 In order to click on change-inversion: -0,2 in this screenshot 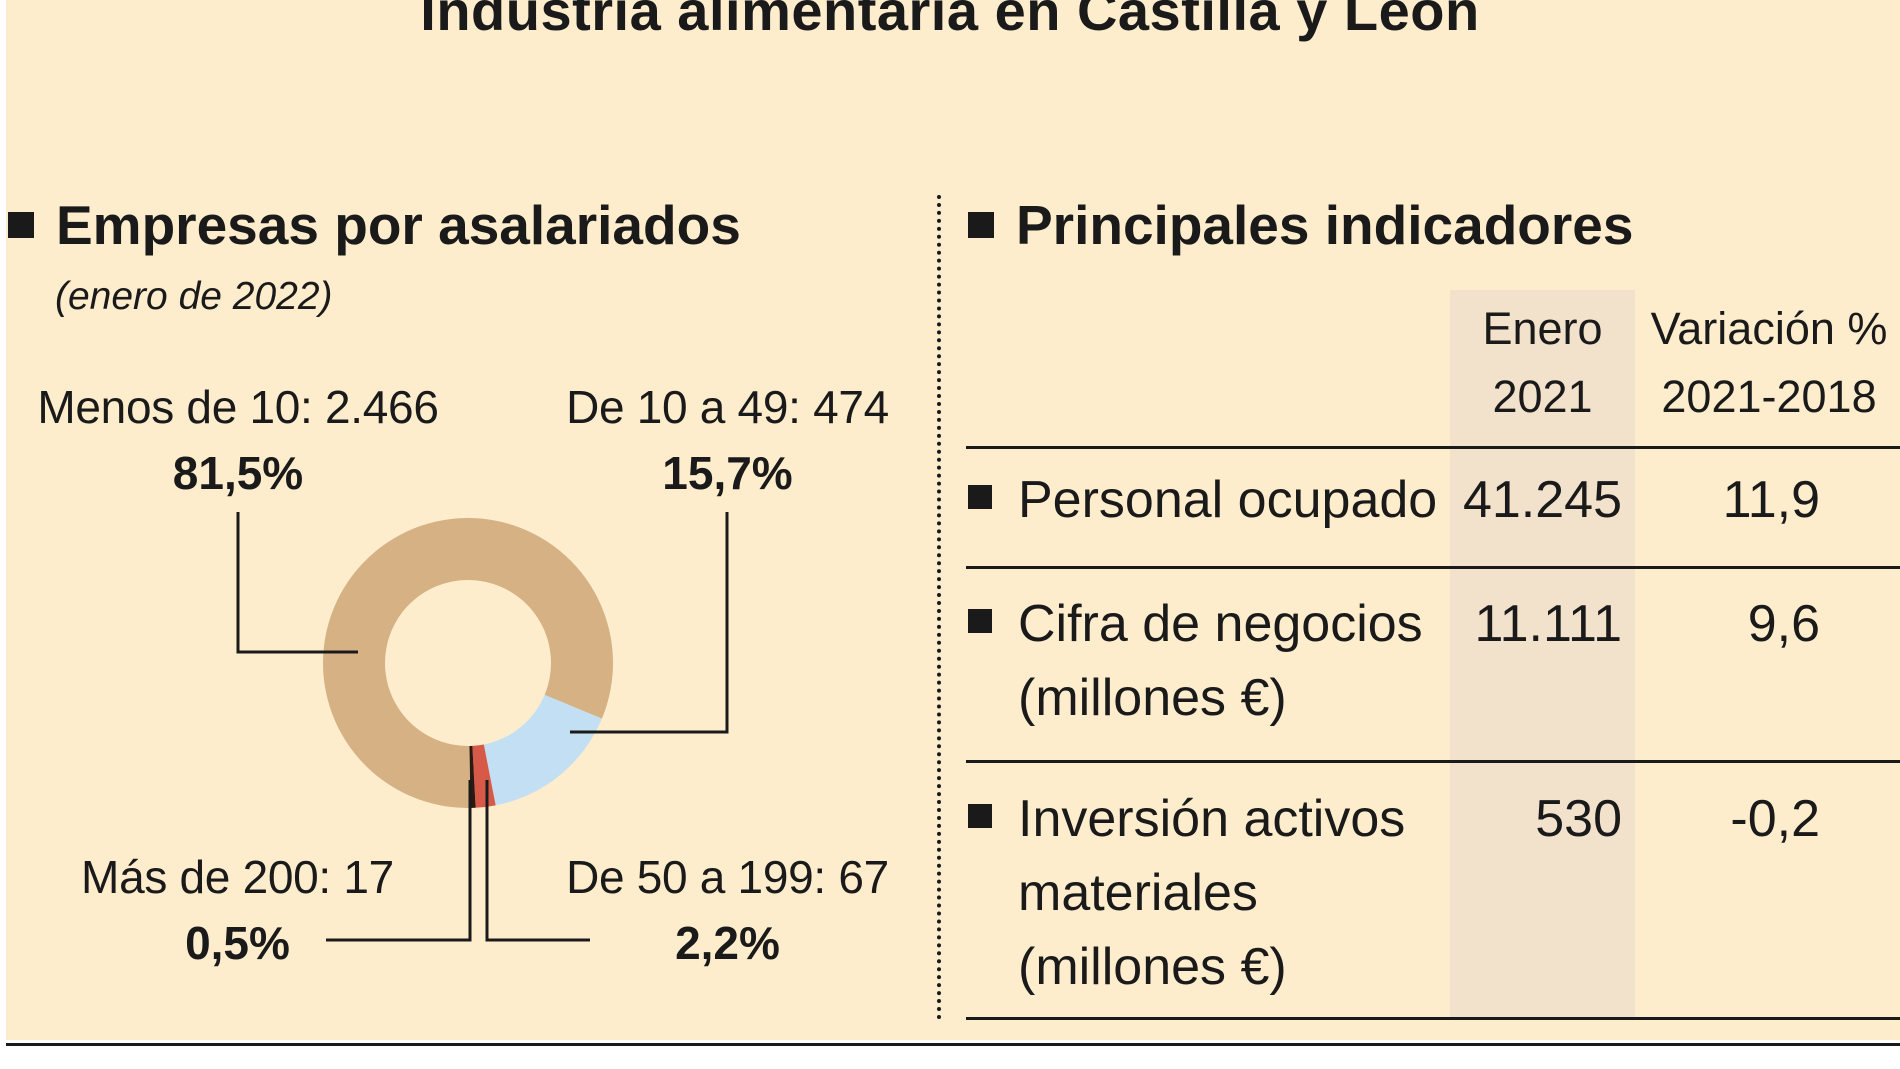, I will do `click(1775, 819)`.